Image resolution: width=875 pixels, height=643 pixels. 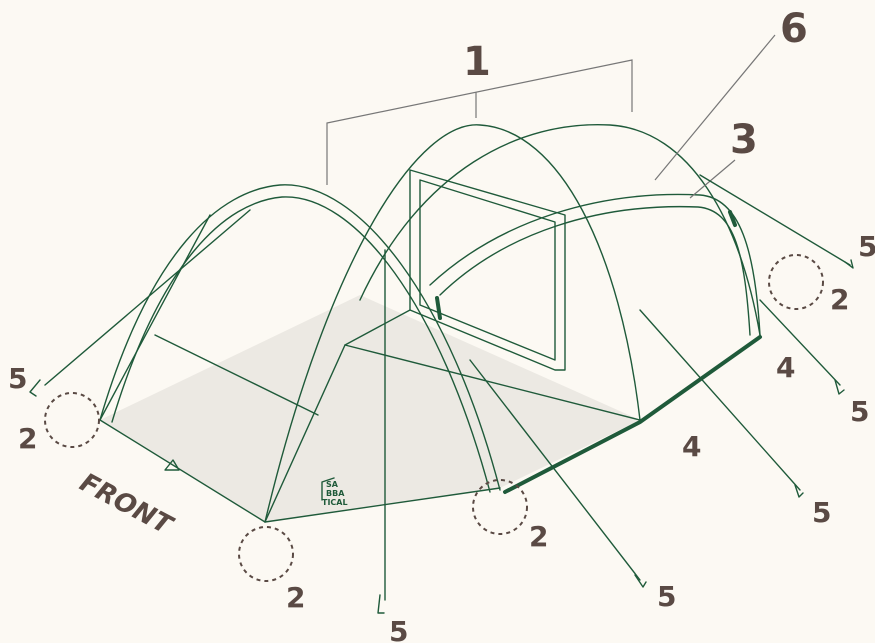 I want to click on label: 6, so click(x=794, y=29).